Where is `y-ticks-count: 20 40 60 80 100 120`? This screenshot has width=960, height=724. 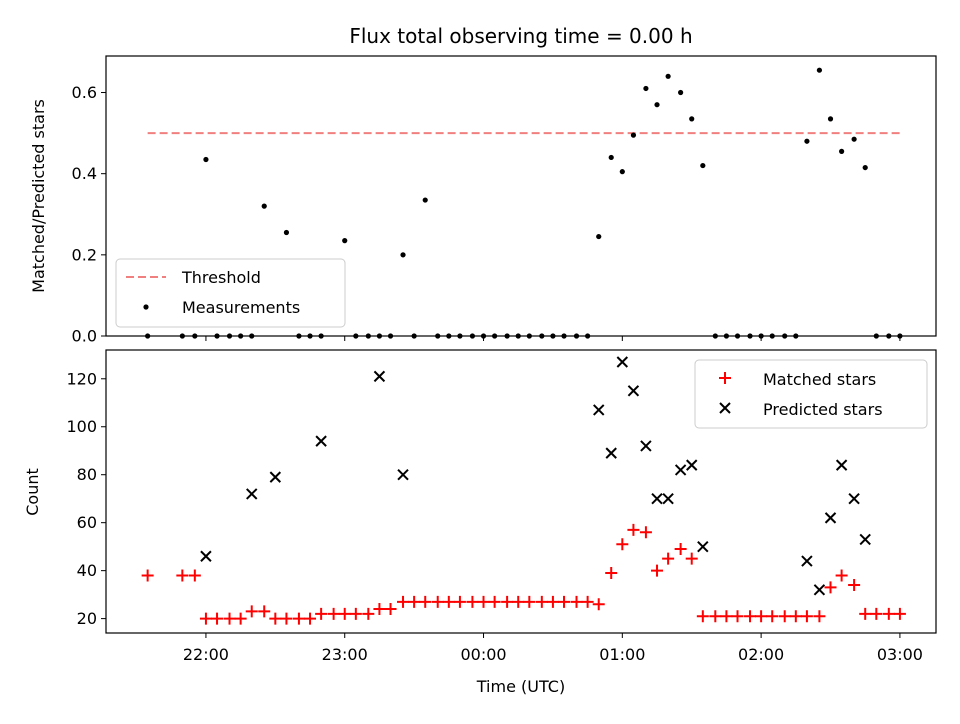
y-ticks-count: 20 40 60 80 100 120 is located at coordinates (86, 498).